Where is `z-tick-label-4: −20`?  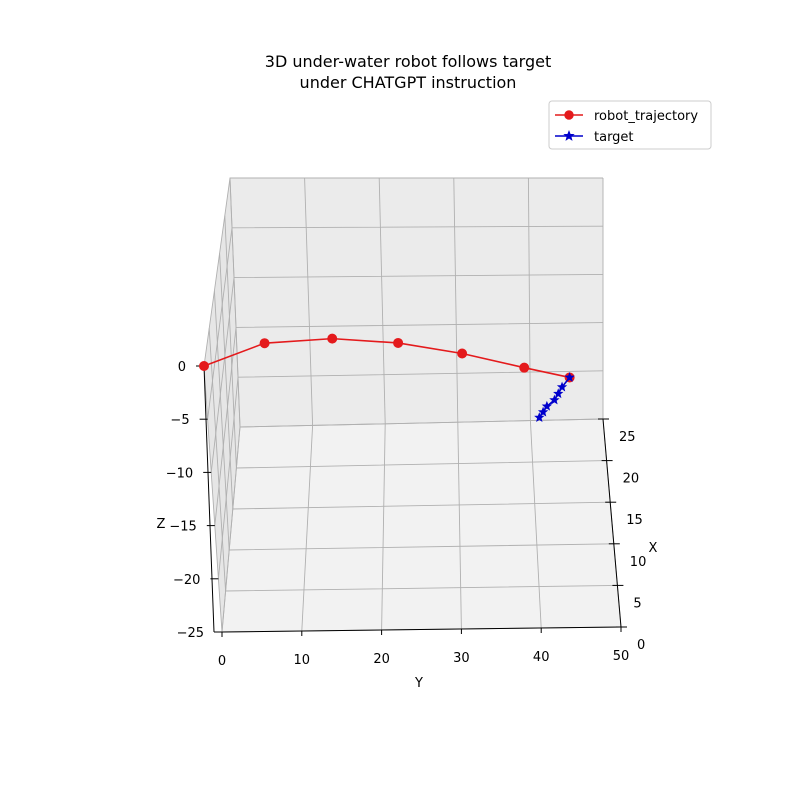
z-tick-label-4: −20 is located at coordinates (186, 580).